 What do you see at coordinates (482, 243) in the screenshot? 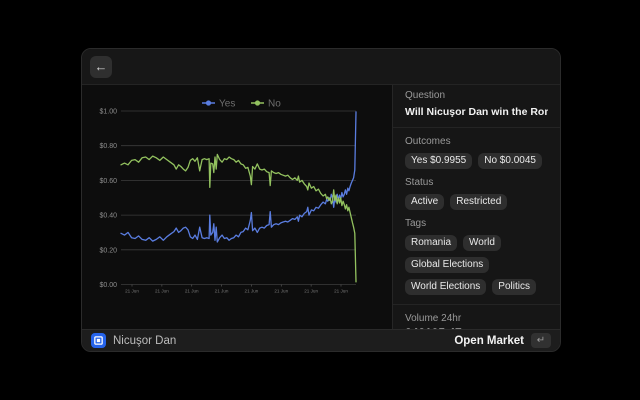
I see `tag-chip: World` at bounding box center [482, 243].